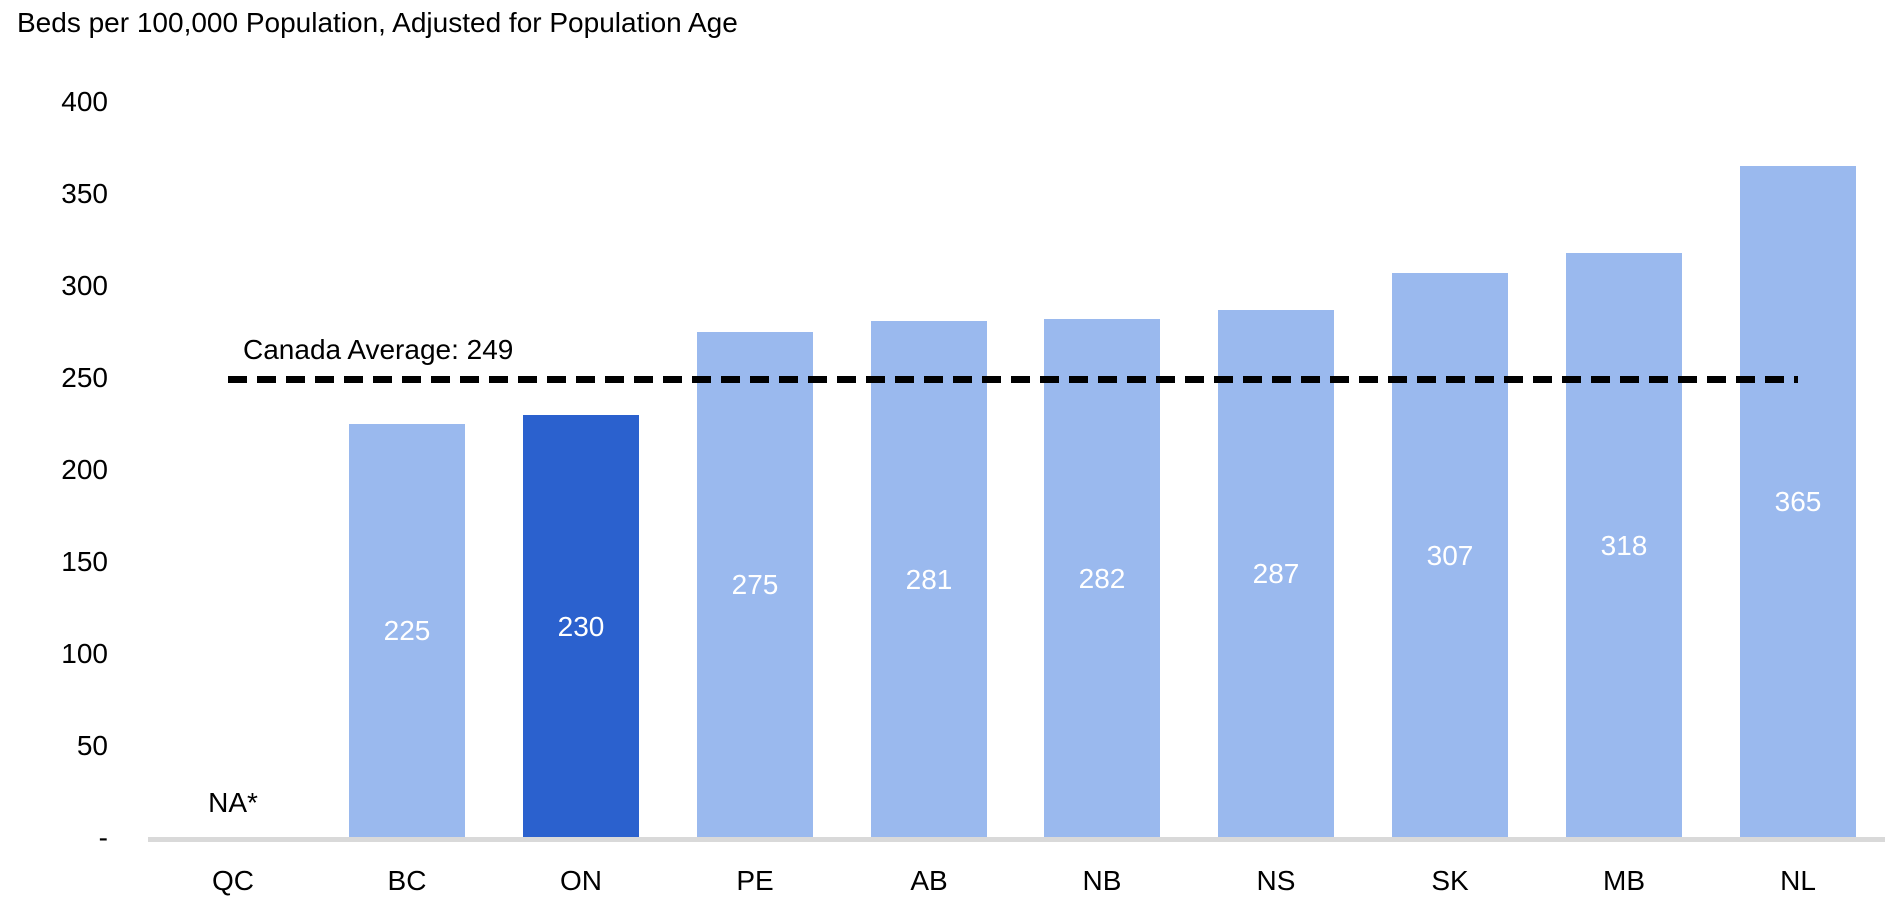  I want to click on bar-ns: 287, so click(1276, 574).